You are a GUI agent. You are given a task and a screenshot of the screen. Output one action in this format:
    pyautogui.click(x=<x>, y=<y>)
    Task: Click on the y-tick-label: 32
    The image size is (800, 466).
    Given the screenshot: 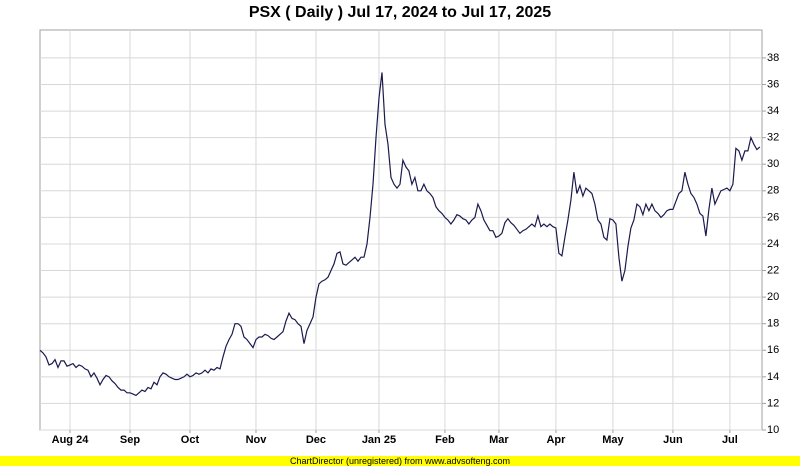 What is the action you would take?
    pyautogui.click(x=773, y=138)
    